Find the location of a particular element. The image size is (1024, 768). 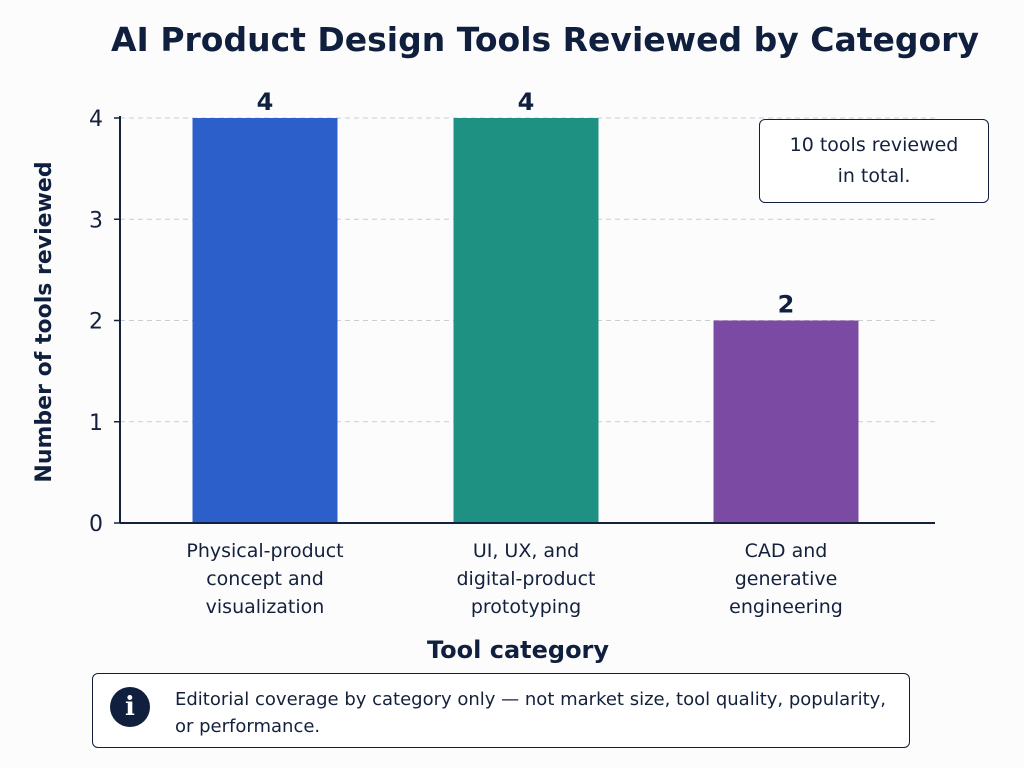

y-tick-label: 3 is located at coordinates (96, 220).